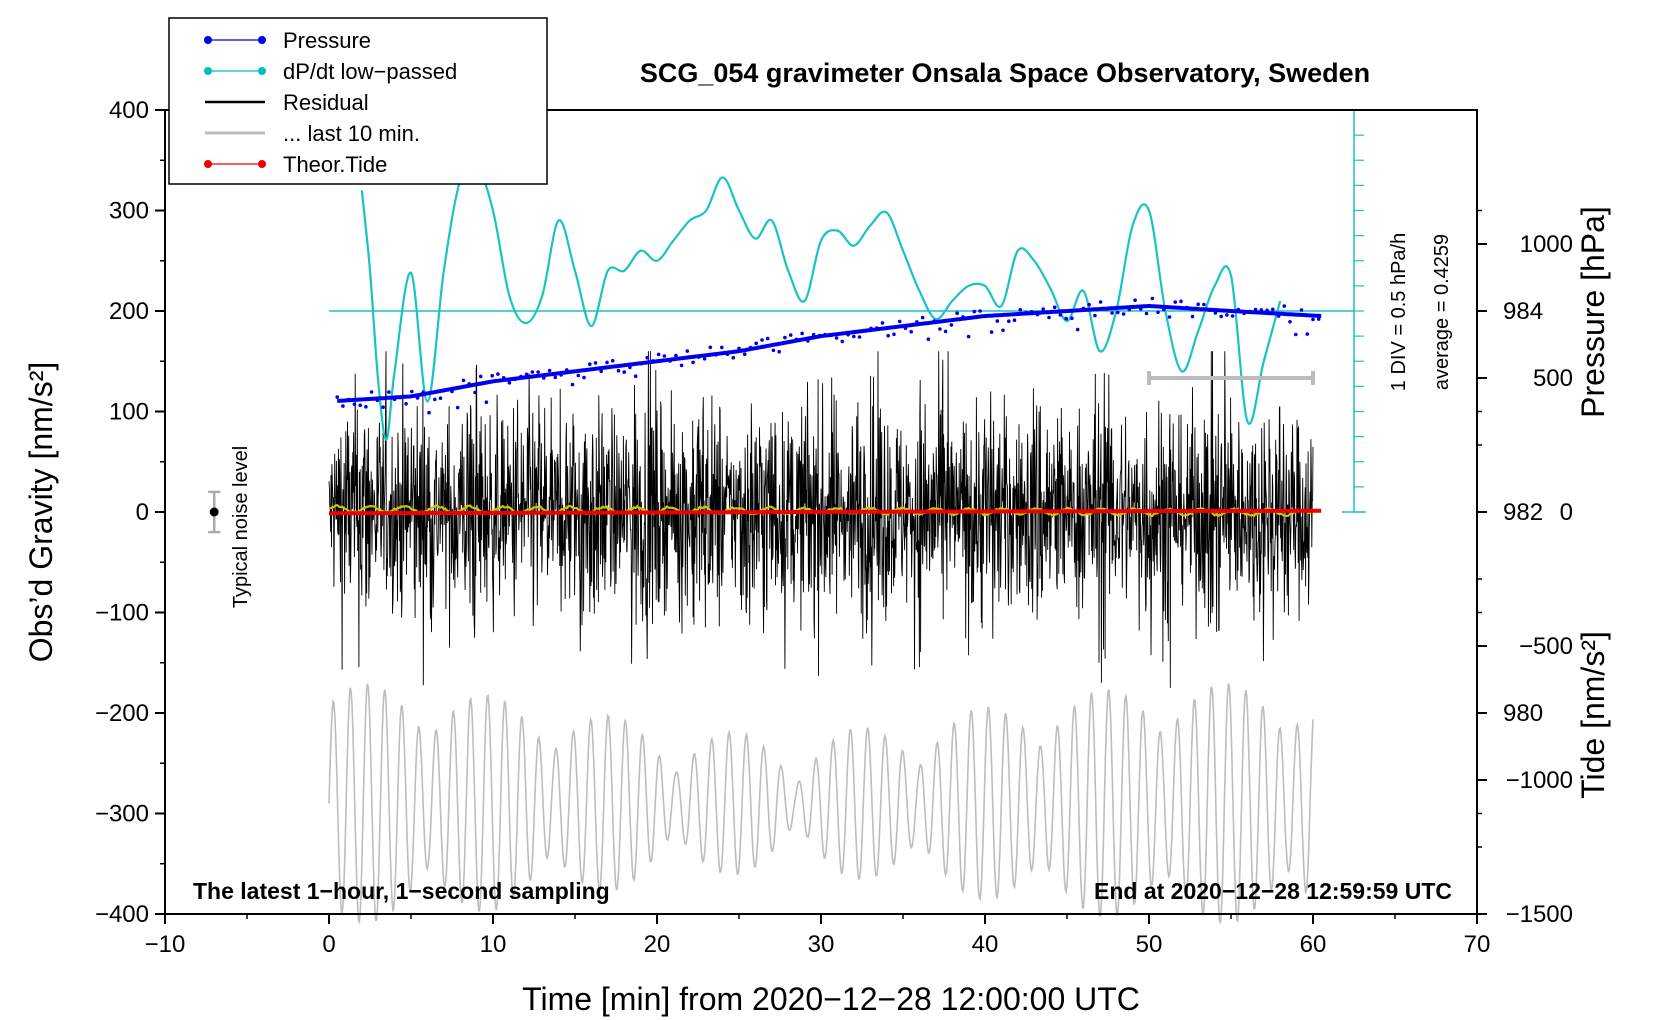 This screenshot has width=1660, height=1020. What do you see at coordinates (41, 512) in the screenshot?
I see `y-axis-left-label: Obs’d Gravity [nm/s²]` at bounding box center [41, 512].